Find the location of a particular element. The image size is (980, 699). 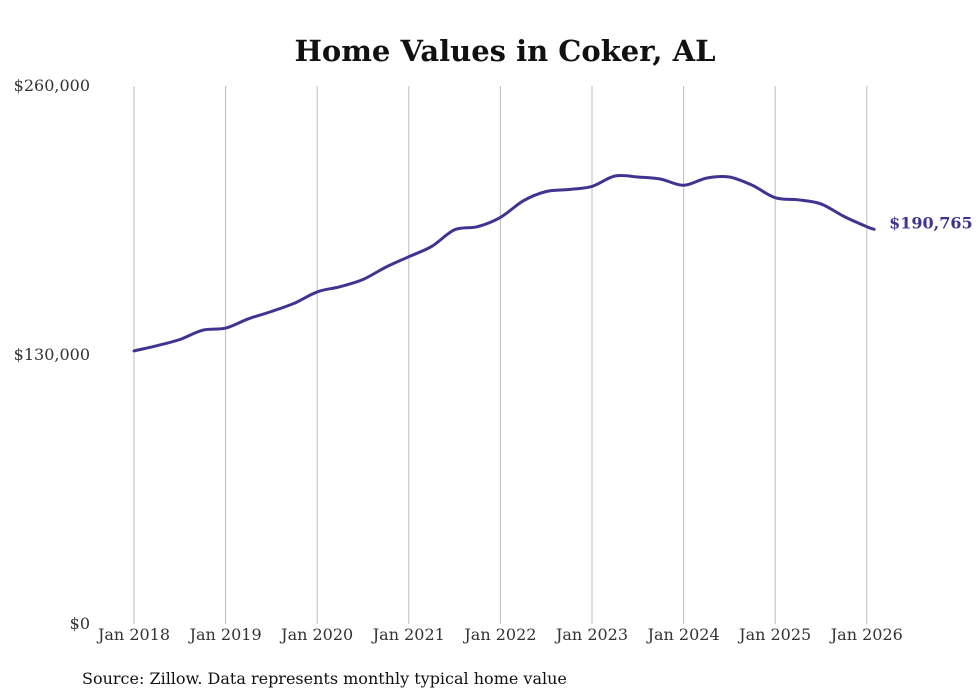

x-tick-label: Jan 2021 is located at coordinates (408, 634).